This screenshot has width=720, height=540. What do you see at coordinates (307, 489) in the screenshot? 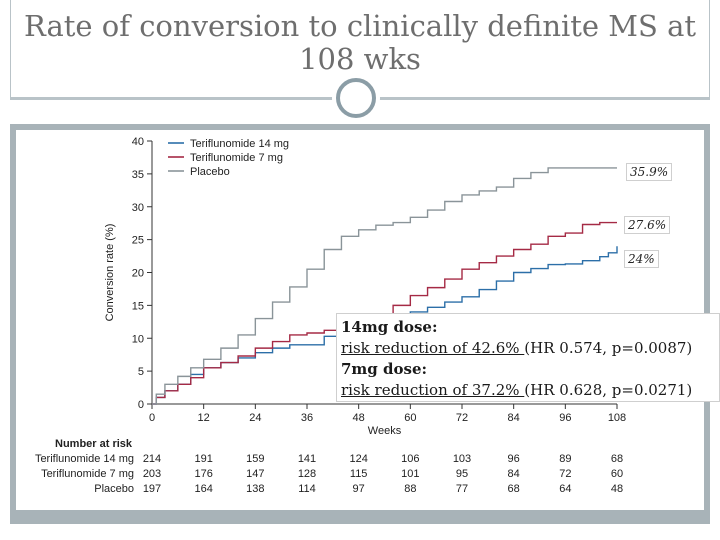
I see `risk-value: 114` at bounding box center [307, 489].